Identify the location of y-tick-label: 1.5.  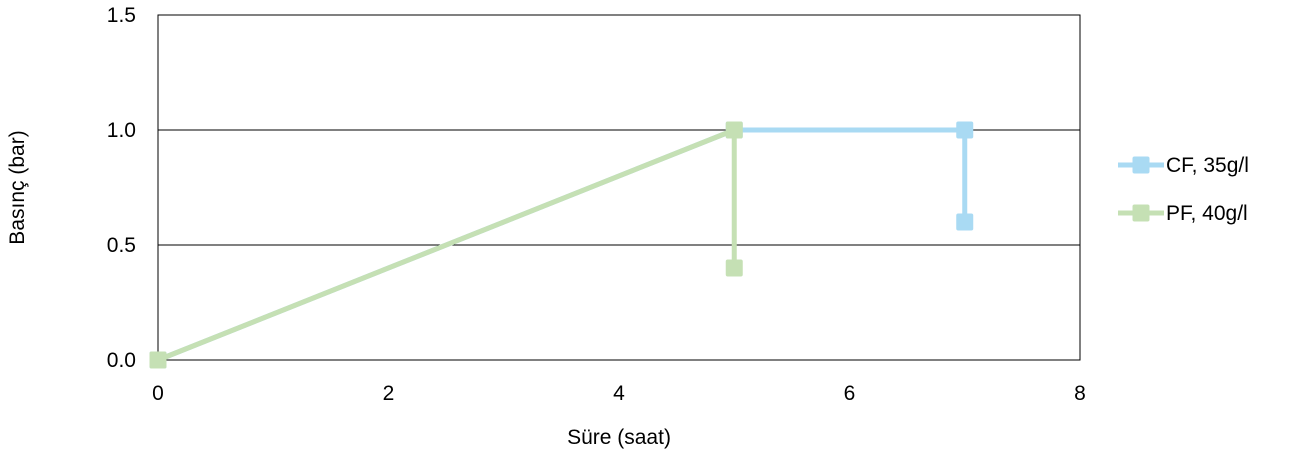
(121, 15).